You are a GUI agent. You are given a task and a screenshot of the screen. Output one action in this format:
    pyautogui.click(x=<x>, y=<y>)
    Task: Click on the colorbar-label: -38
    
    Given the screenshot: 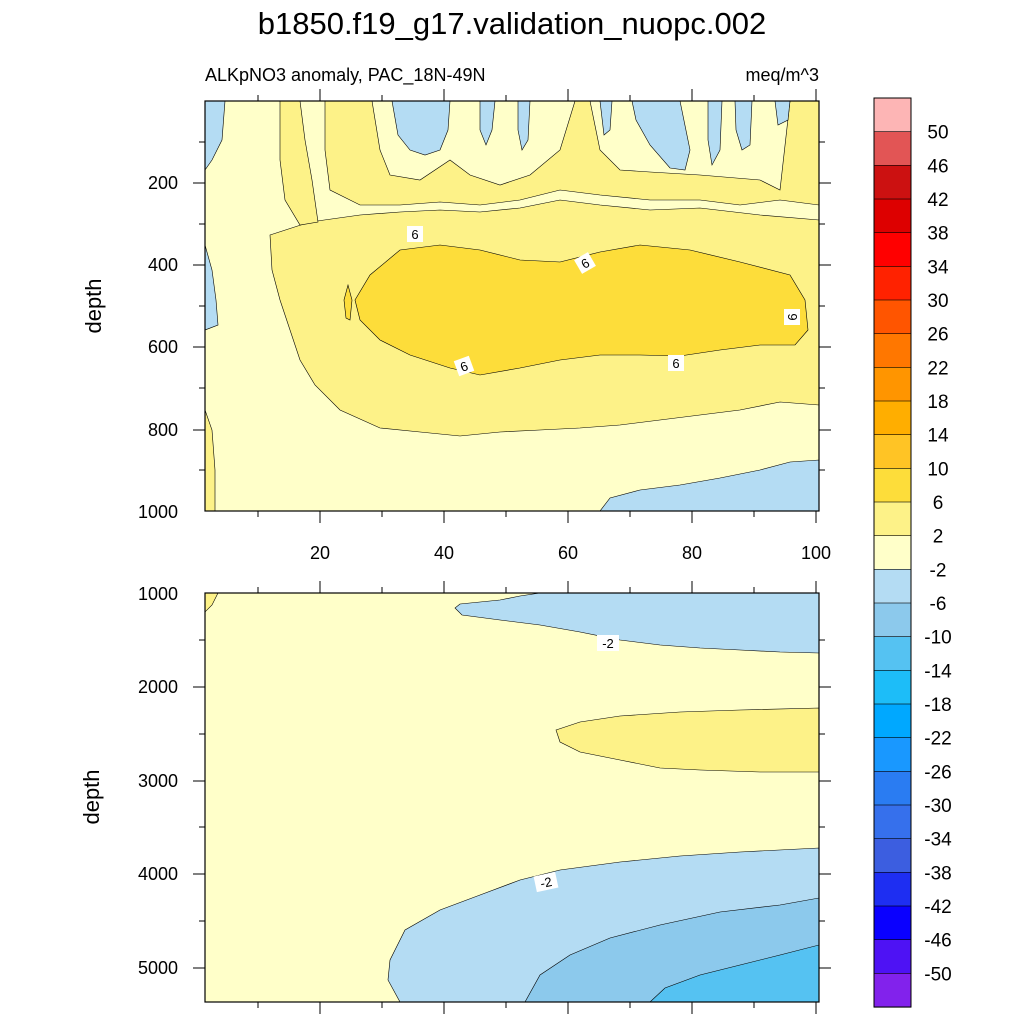 What is the action you would take?
    pyautogui.click(x=937, y=873)
    